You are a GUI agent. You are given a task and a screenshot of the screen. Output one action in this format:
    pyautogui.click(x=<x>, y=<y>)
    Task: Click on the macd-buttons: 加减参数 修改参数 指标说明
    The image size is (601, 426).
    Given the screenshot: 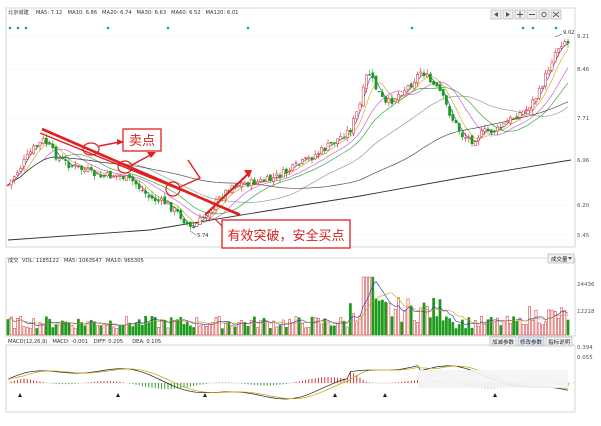 What is the action you would take?
    pyautogui.click(x=531, y=341)
    